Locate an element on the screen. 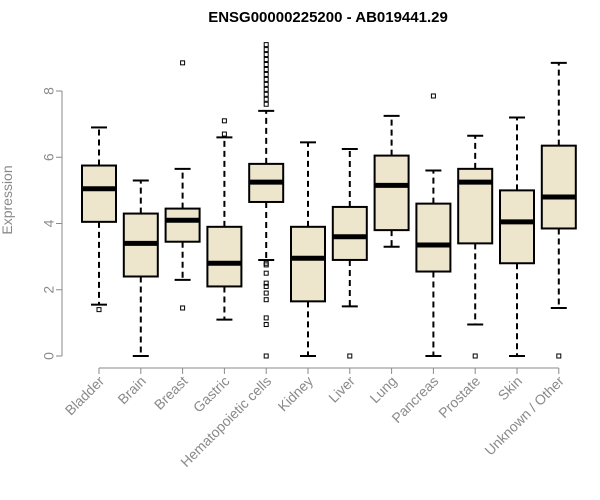  box-pancreas is located at coordinates (433, 225).